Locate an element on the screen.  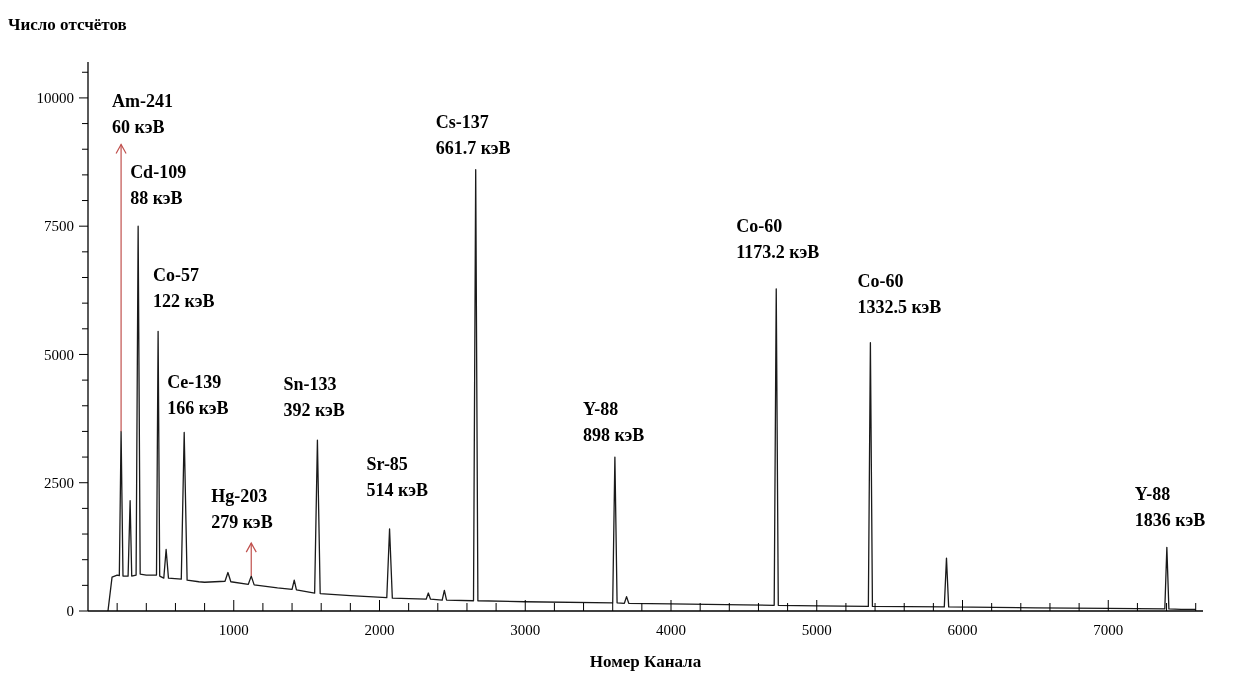
x-tick-label: 6000 is located at coordinates (962, 630).